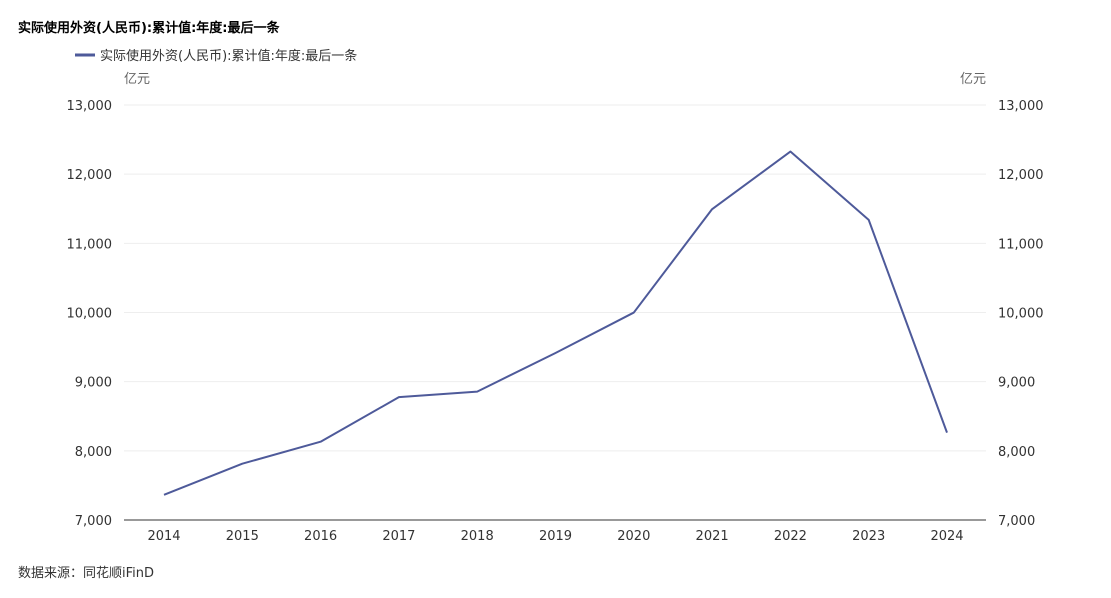 The height and width of the screenshot is (598, 1111). I want to click on x-tick-label: 2023, so click(868, 536).